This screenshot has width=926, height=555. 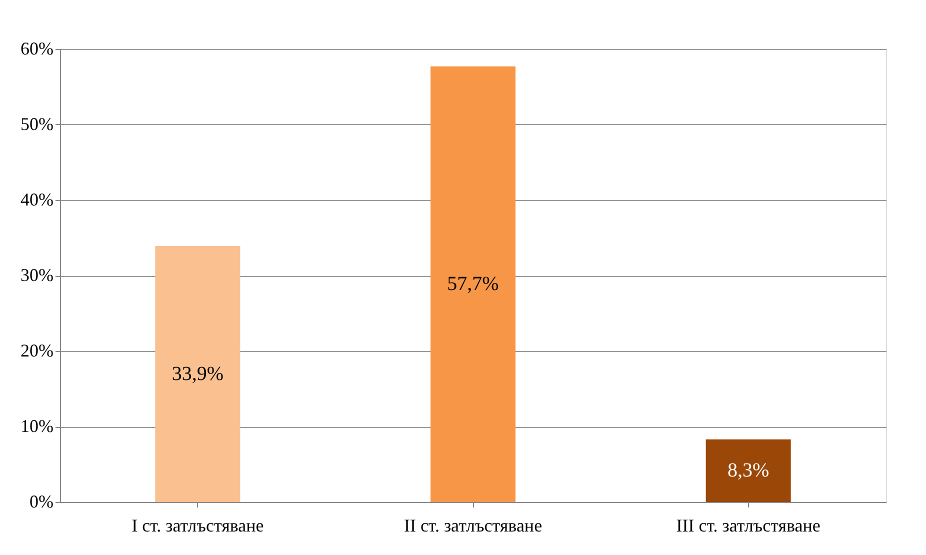 What do you see at coordinates (37, 350) in the screenshot?
I see `y-tick-label: 20%` at bounding box center [37, 350].